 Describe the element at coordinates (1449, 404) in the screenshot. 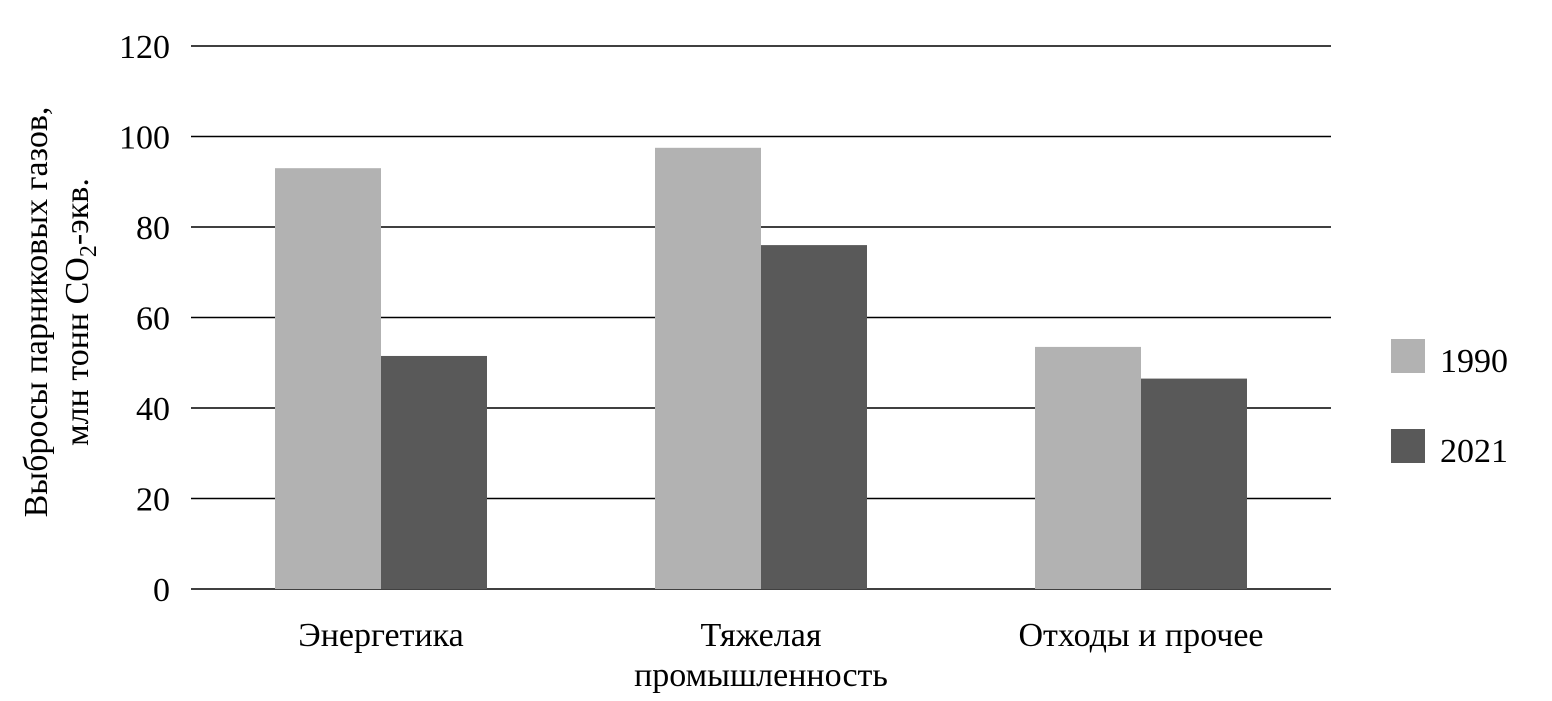

I see `legend: 1990 2021` at that location.